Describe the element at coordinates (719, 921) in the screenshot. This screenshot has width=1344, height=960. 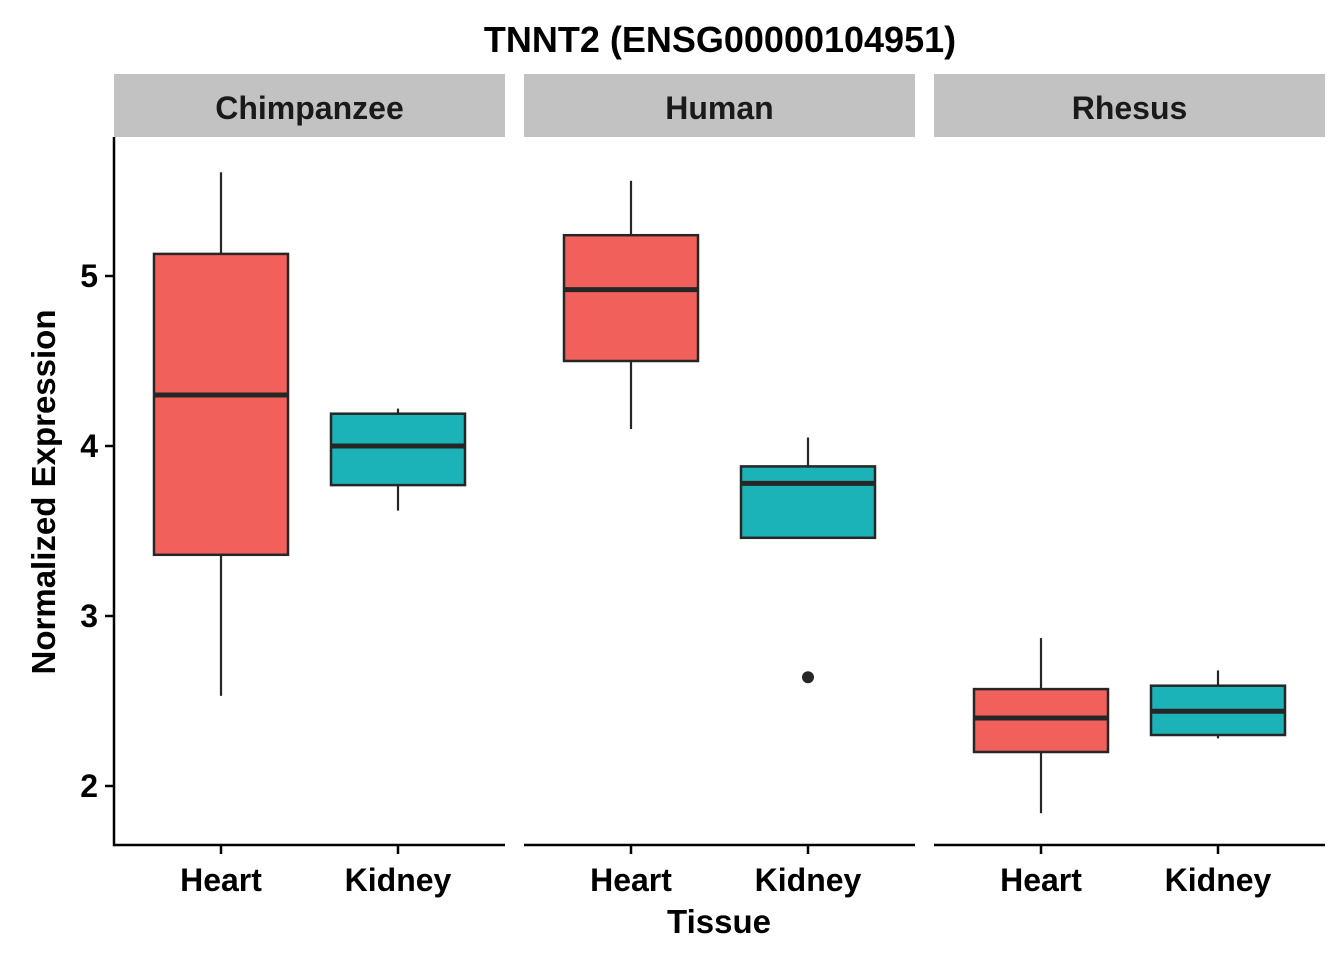
I see `x-axis-title: Tissue` at that location.